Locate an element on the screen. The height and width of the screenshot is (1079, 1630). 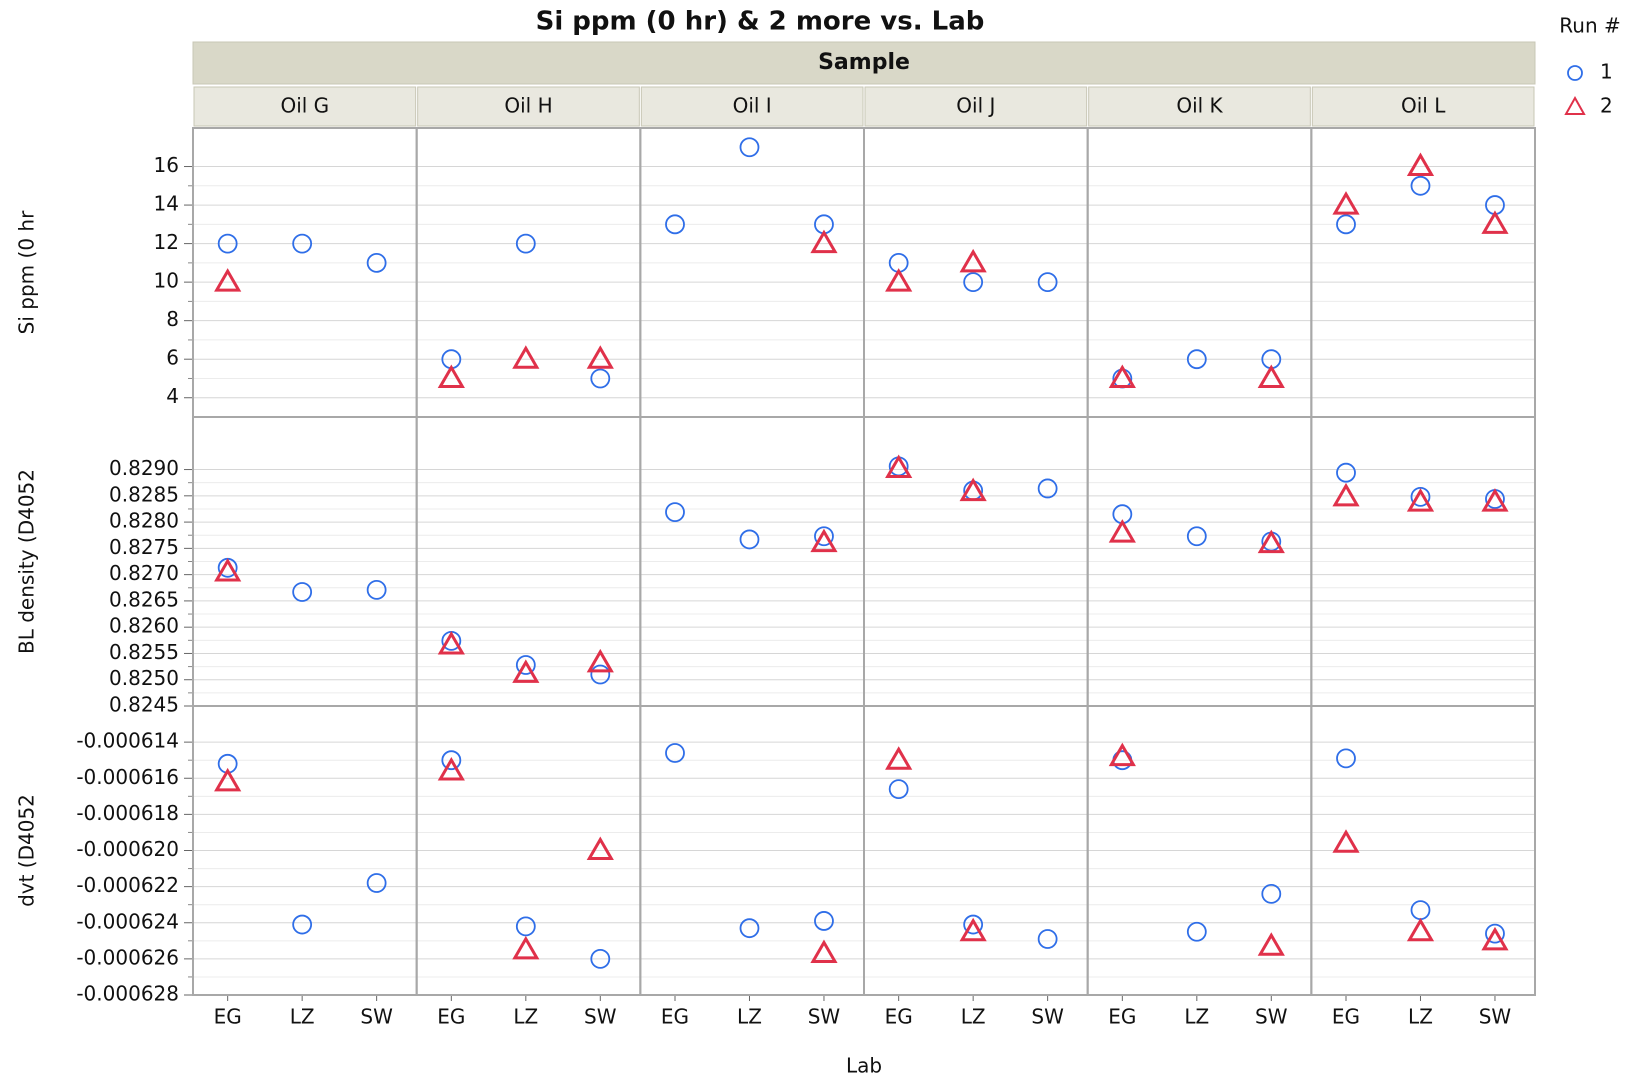
y-tick-label: -0.000618 is located at coordinates (127, 813).